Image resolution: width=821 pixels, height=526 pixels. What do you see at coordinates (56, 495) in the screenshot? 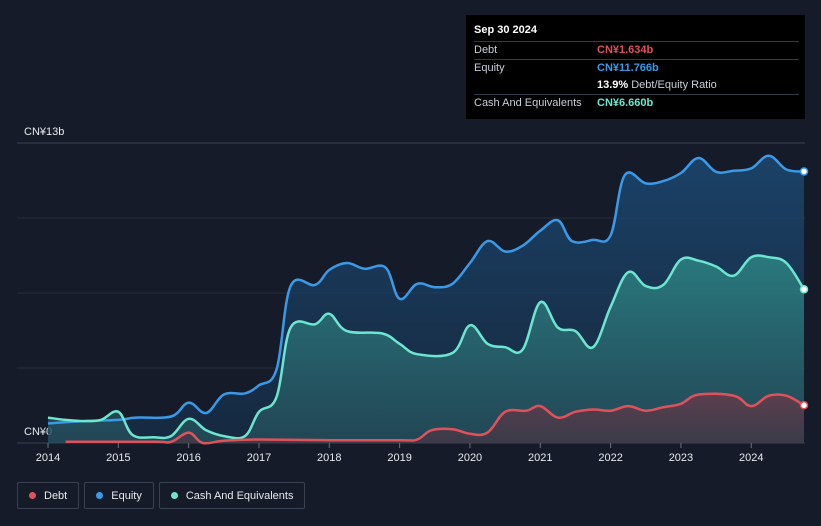
I see `legend-label: Debt` at bounding box center [56, 495].